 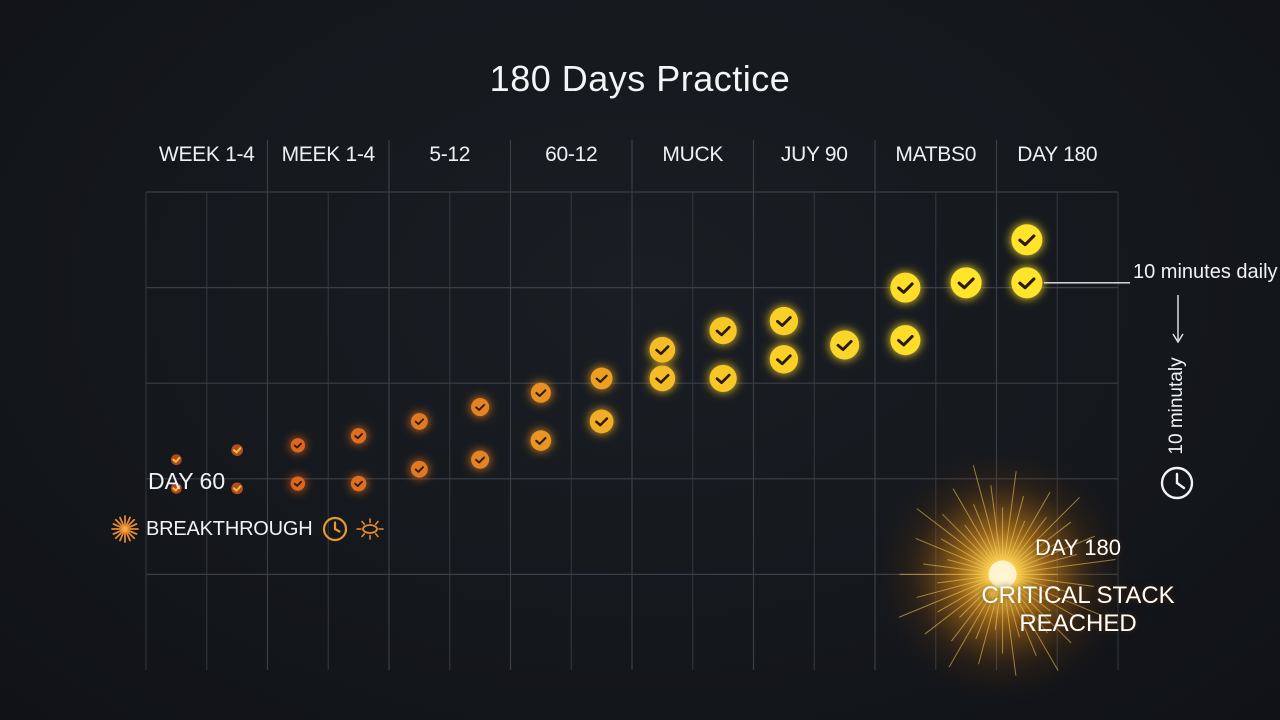 I want to click on burst-glow, so click(x=1002, y=574).